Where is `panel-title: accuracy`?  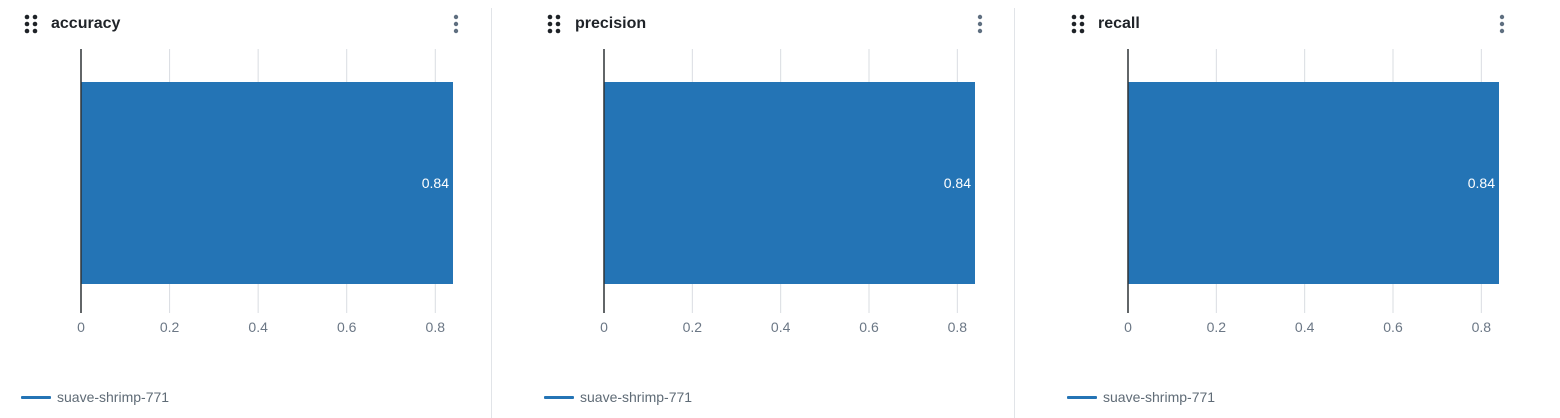
panel-title: accuracy is located at coordinates (86, 23).